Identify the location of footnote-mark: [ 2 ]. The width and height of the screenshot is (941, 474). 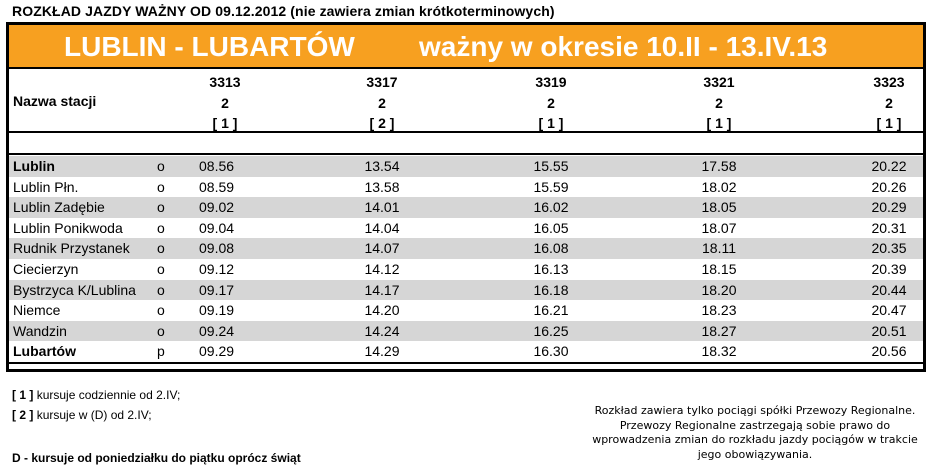
(23, 415).